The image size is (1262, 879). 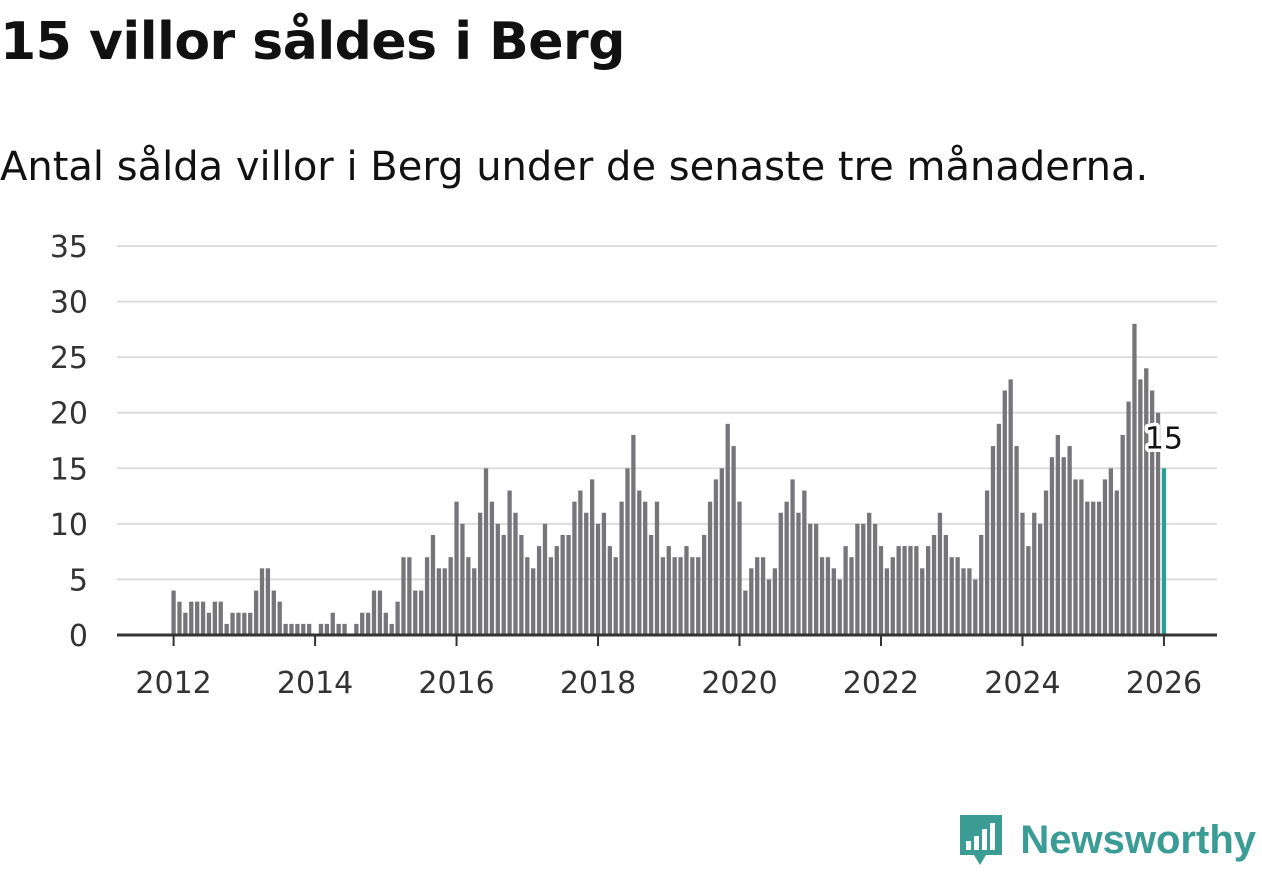 I want to click on chart-title: 15 villor såldes i Berg, so click(x=312, y=42).